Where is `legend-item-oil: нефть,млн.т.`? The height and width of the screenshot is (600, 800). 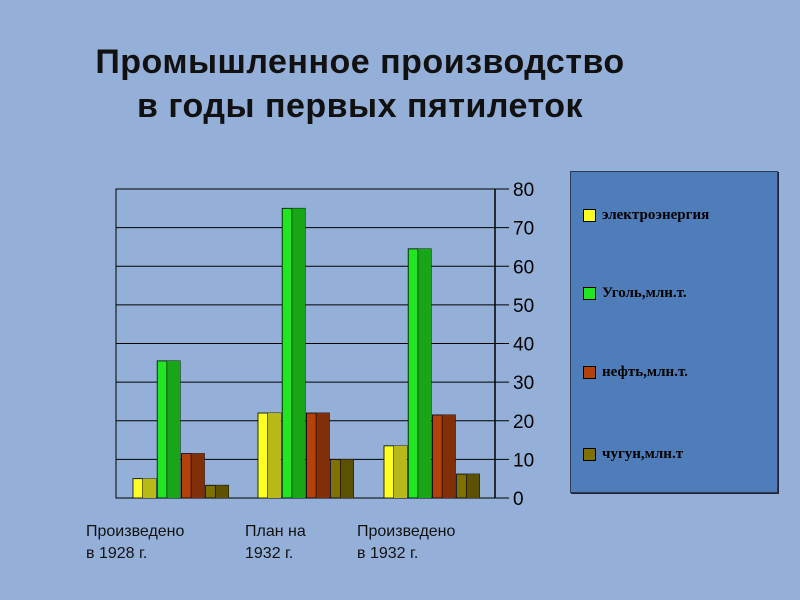 legend-item-oil: нефть,млн.т. is located at coordinates (635, 372).